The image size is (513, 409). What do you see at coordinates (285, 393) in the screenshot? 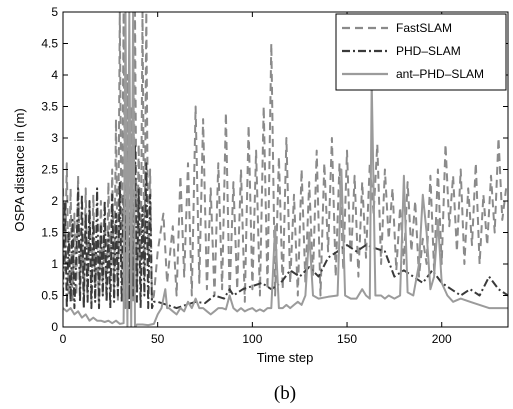
I see `figure-caption: (b)` at bounding box center [285, 393].